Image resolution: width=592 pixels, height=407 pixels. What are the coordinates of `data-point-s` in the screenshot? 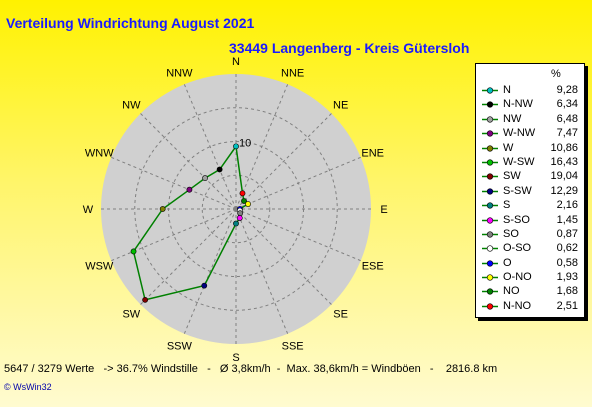 It's located at (236, 223).